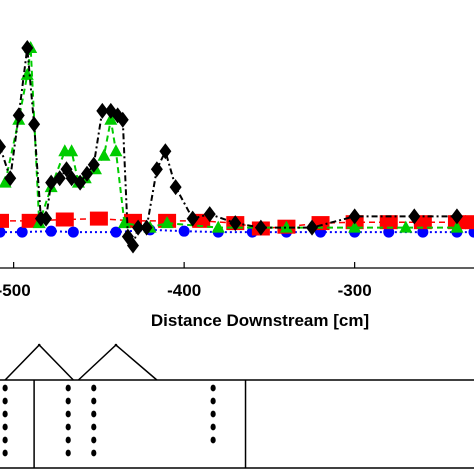  I want to click on x-tick-label: -500, so click(15, 290).